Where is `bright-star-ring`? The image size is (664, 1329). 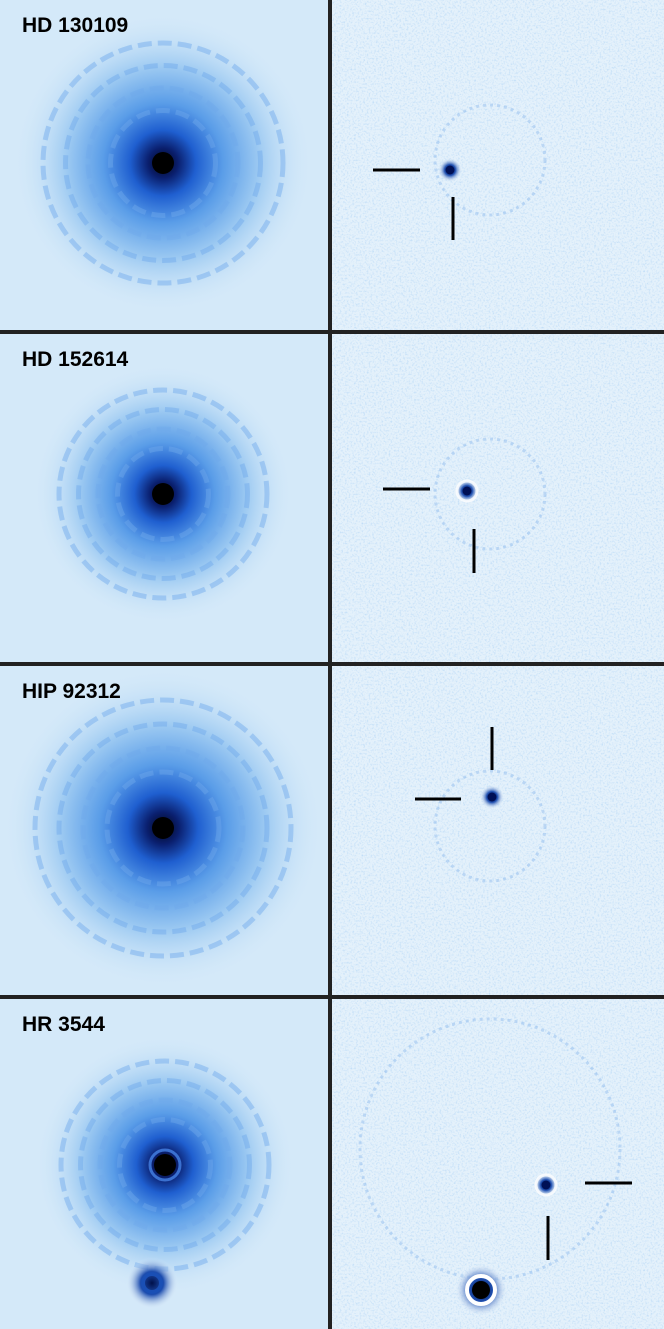 bright-star-ring is located at coordinates (481, 1290).